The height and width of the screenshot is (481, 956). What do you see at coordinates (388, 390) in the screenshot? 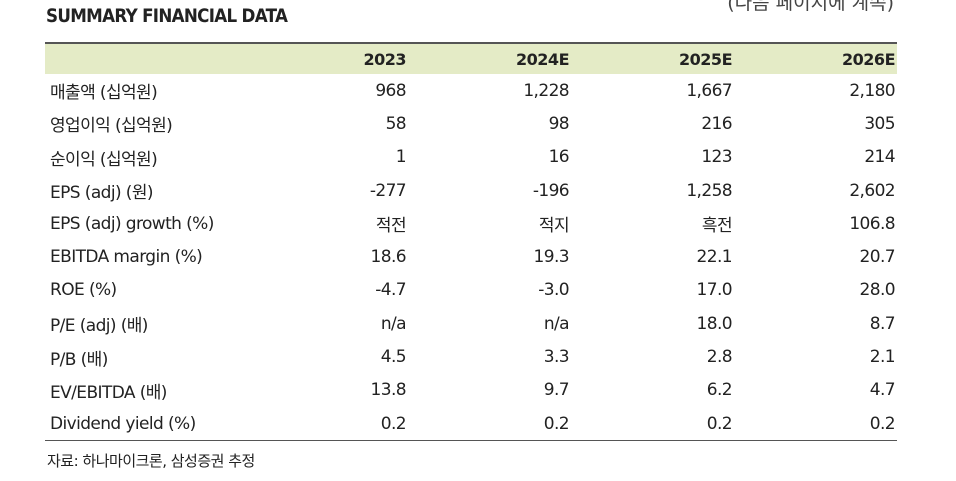
I see `value-cell: 13.8` at bounding box center [388, 390].